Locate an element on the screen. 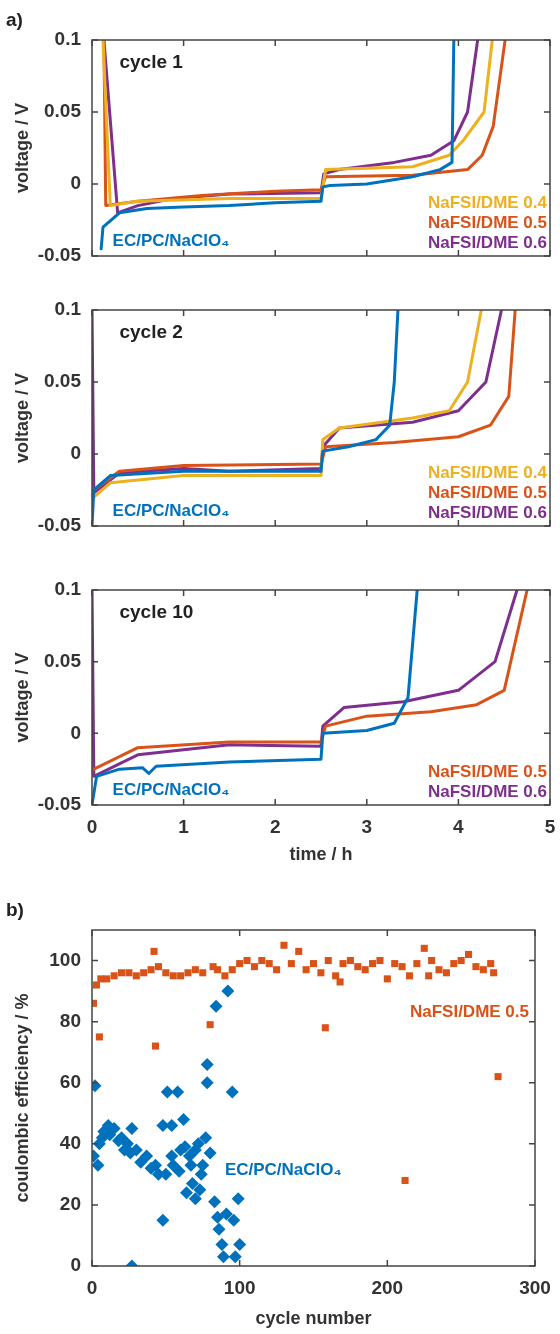 The height and width of the screenshot is (1334, 560). y-tick-label: 60 is located at coordinates (70, 1081).